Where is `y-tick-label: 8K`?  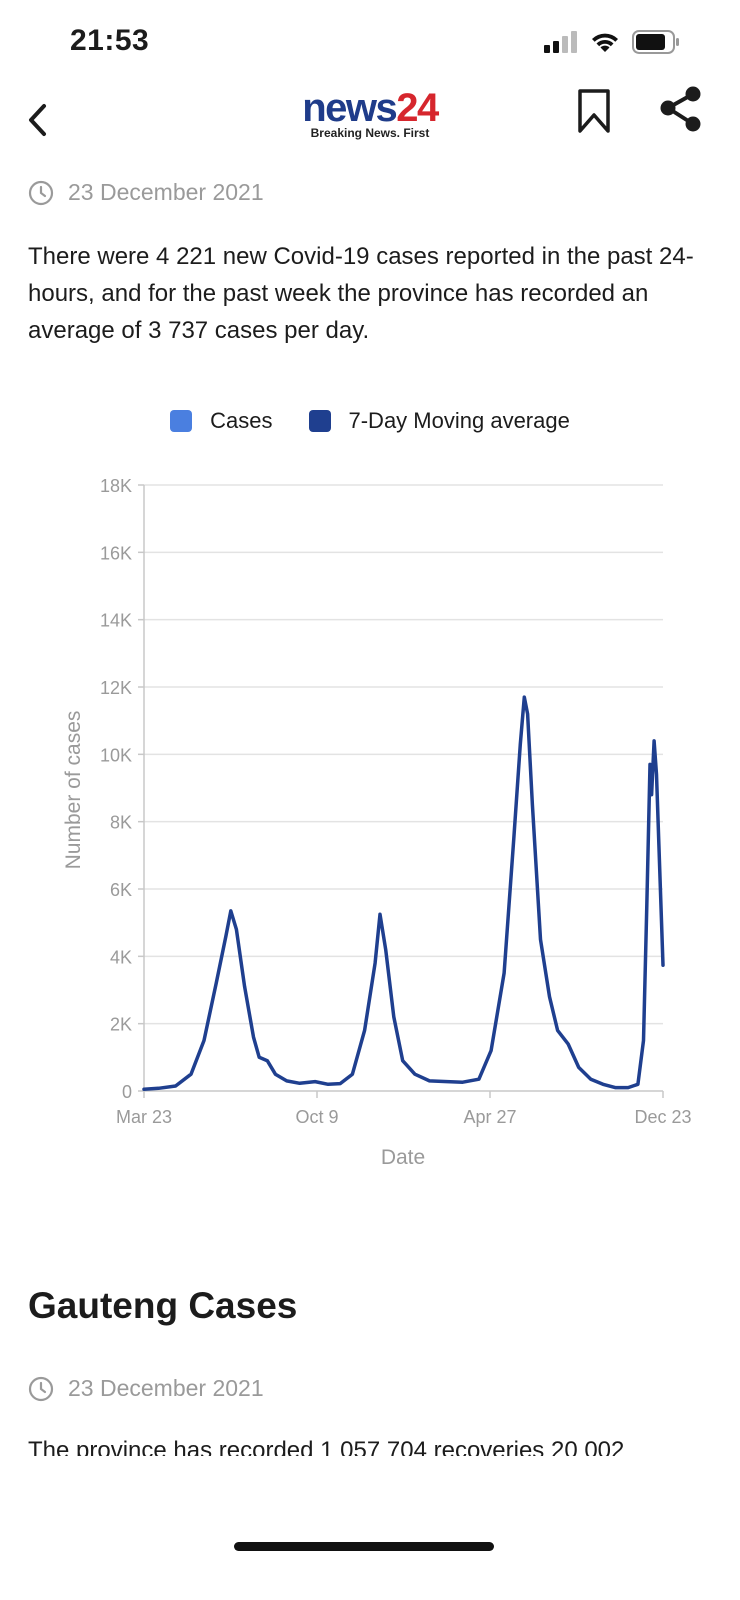
y-tick-label: 8K is located at coordinates (121, 823).